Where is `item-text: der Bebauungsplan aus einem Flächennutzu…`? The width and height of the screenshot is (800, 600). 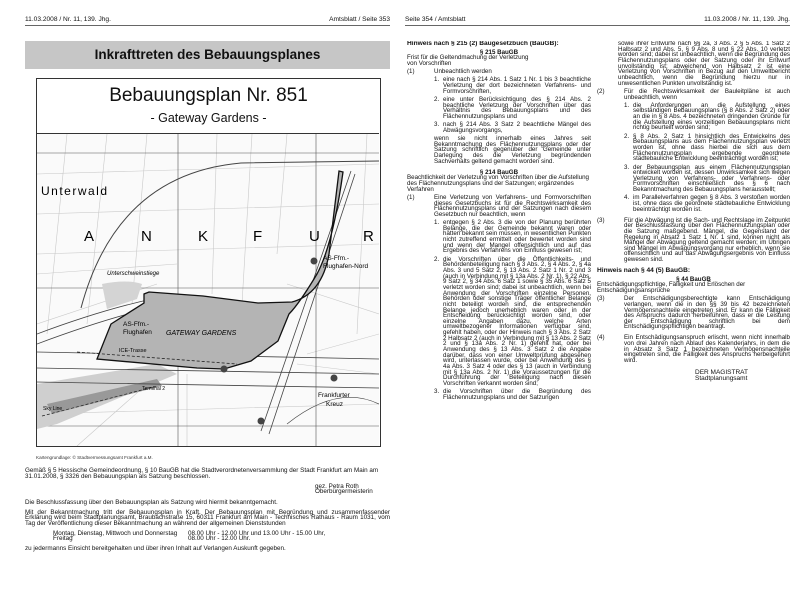 item-text: der Bebauungsplan aus einem Flächennutzu… is located at coordinates (711, 178).